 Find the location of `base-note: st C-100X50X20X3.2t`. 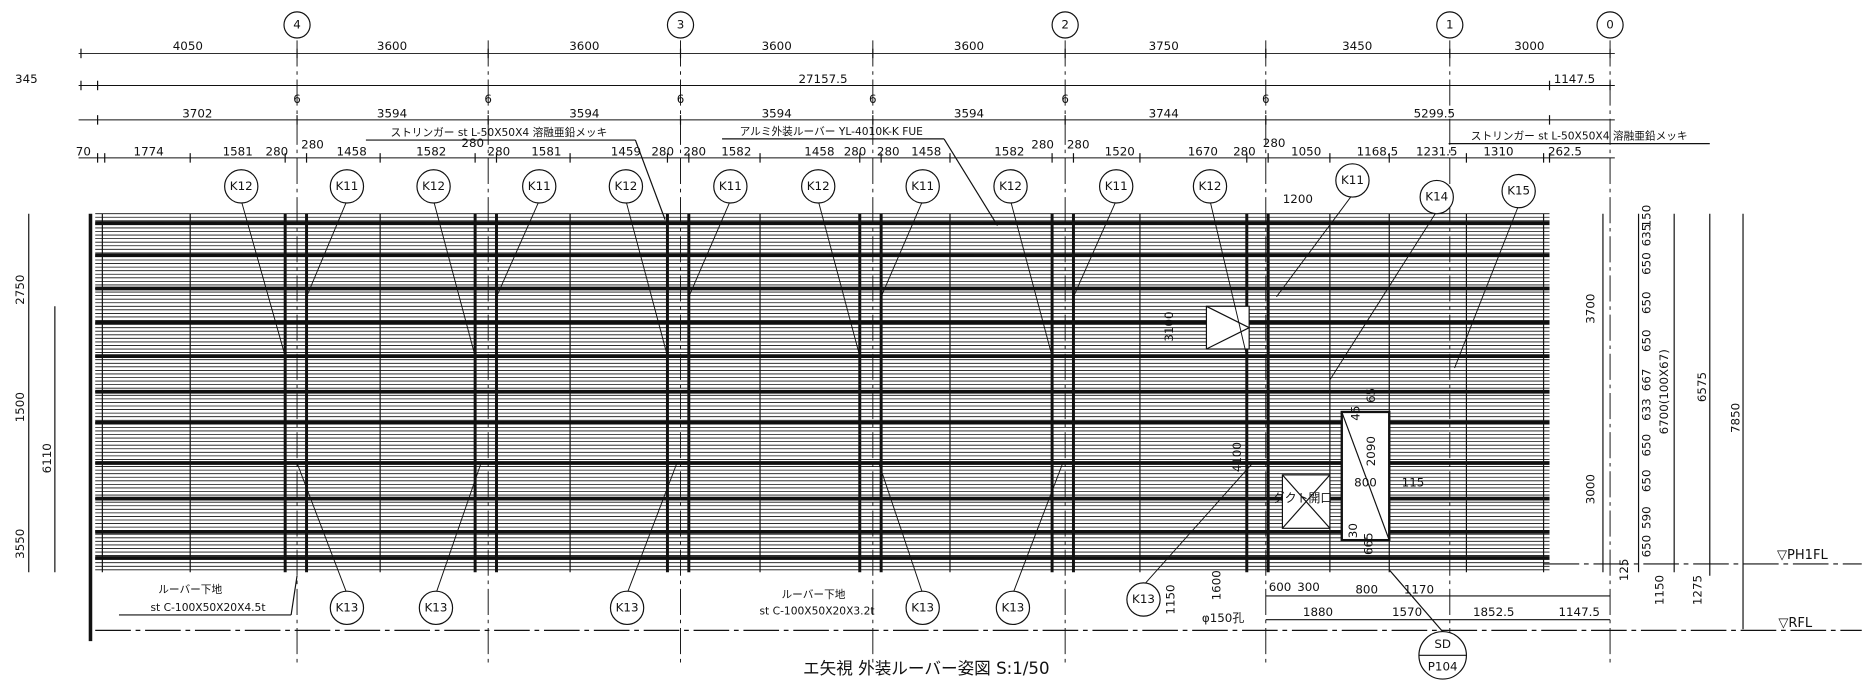

base-note: st C-100X50X20X3.2t is located at coordinates (816, 610).